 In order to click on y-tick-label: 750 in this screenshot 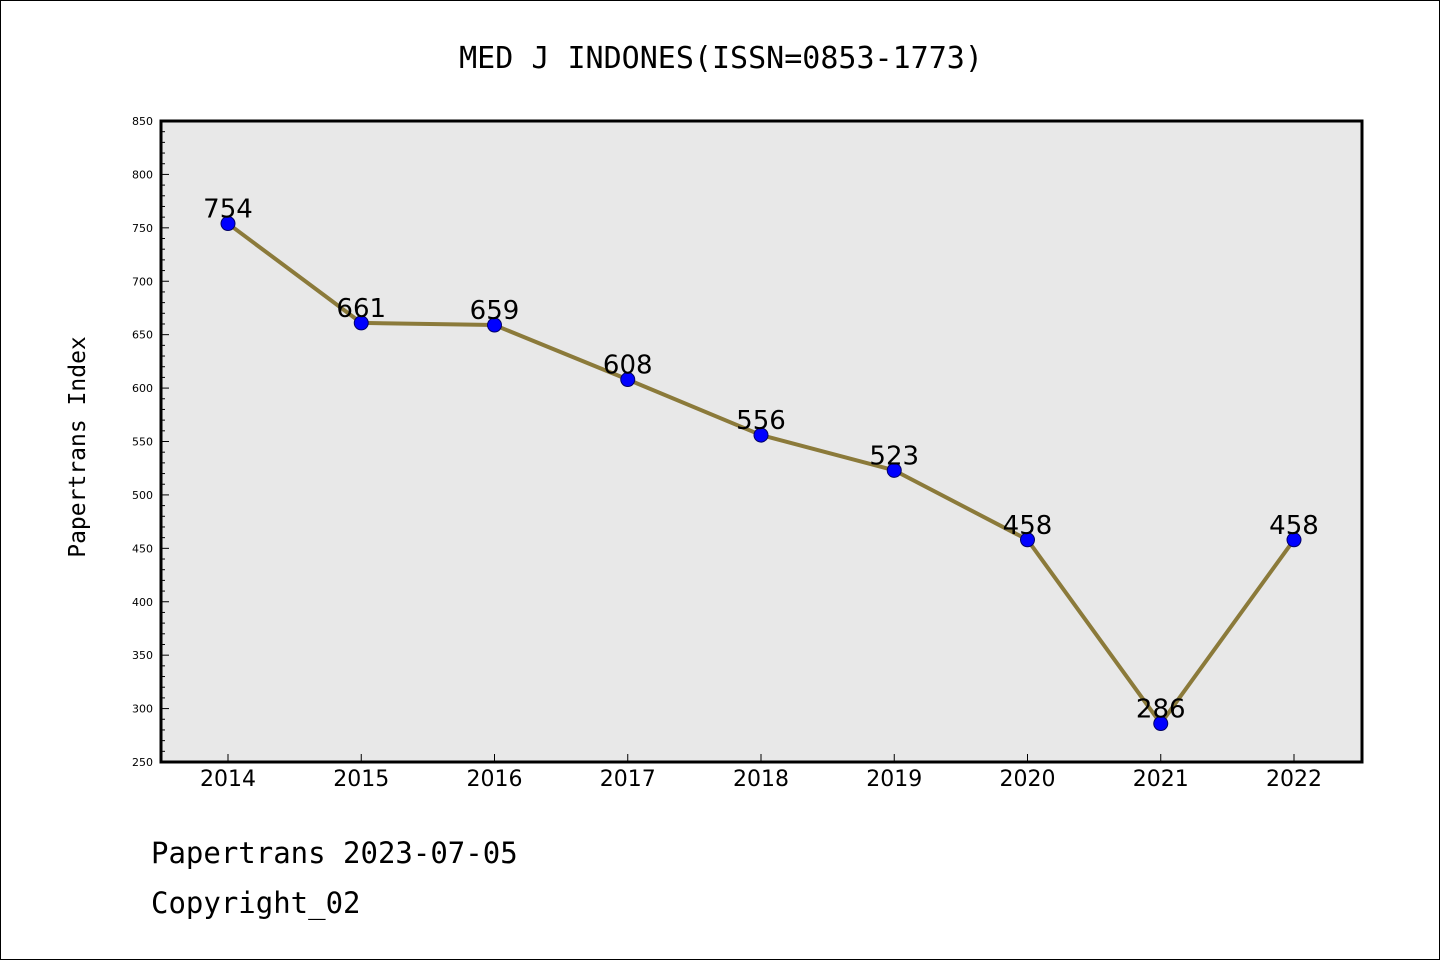, I will do `click(142, 228)`.